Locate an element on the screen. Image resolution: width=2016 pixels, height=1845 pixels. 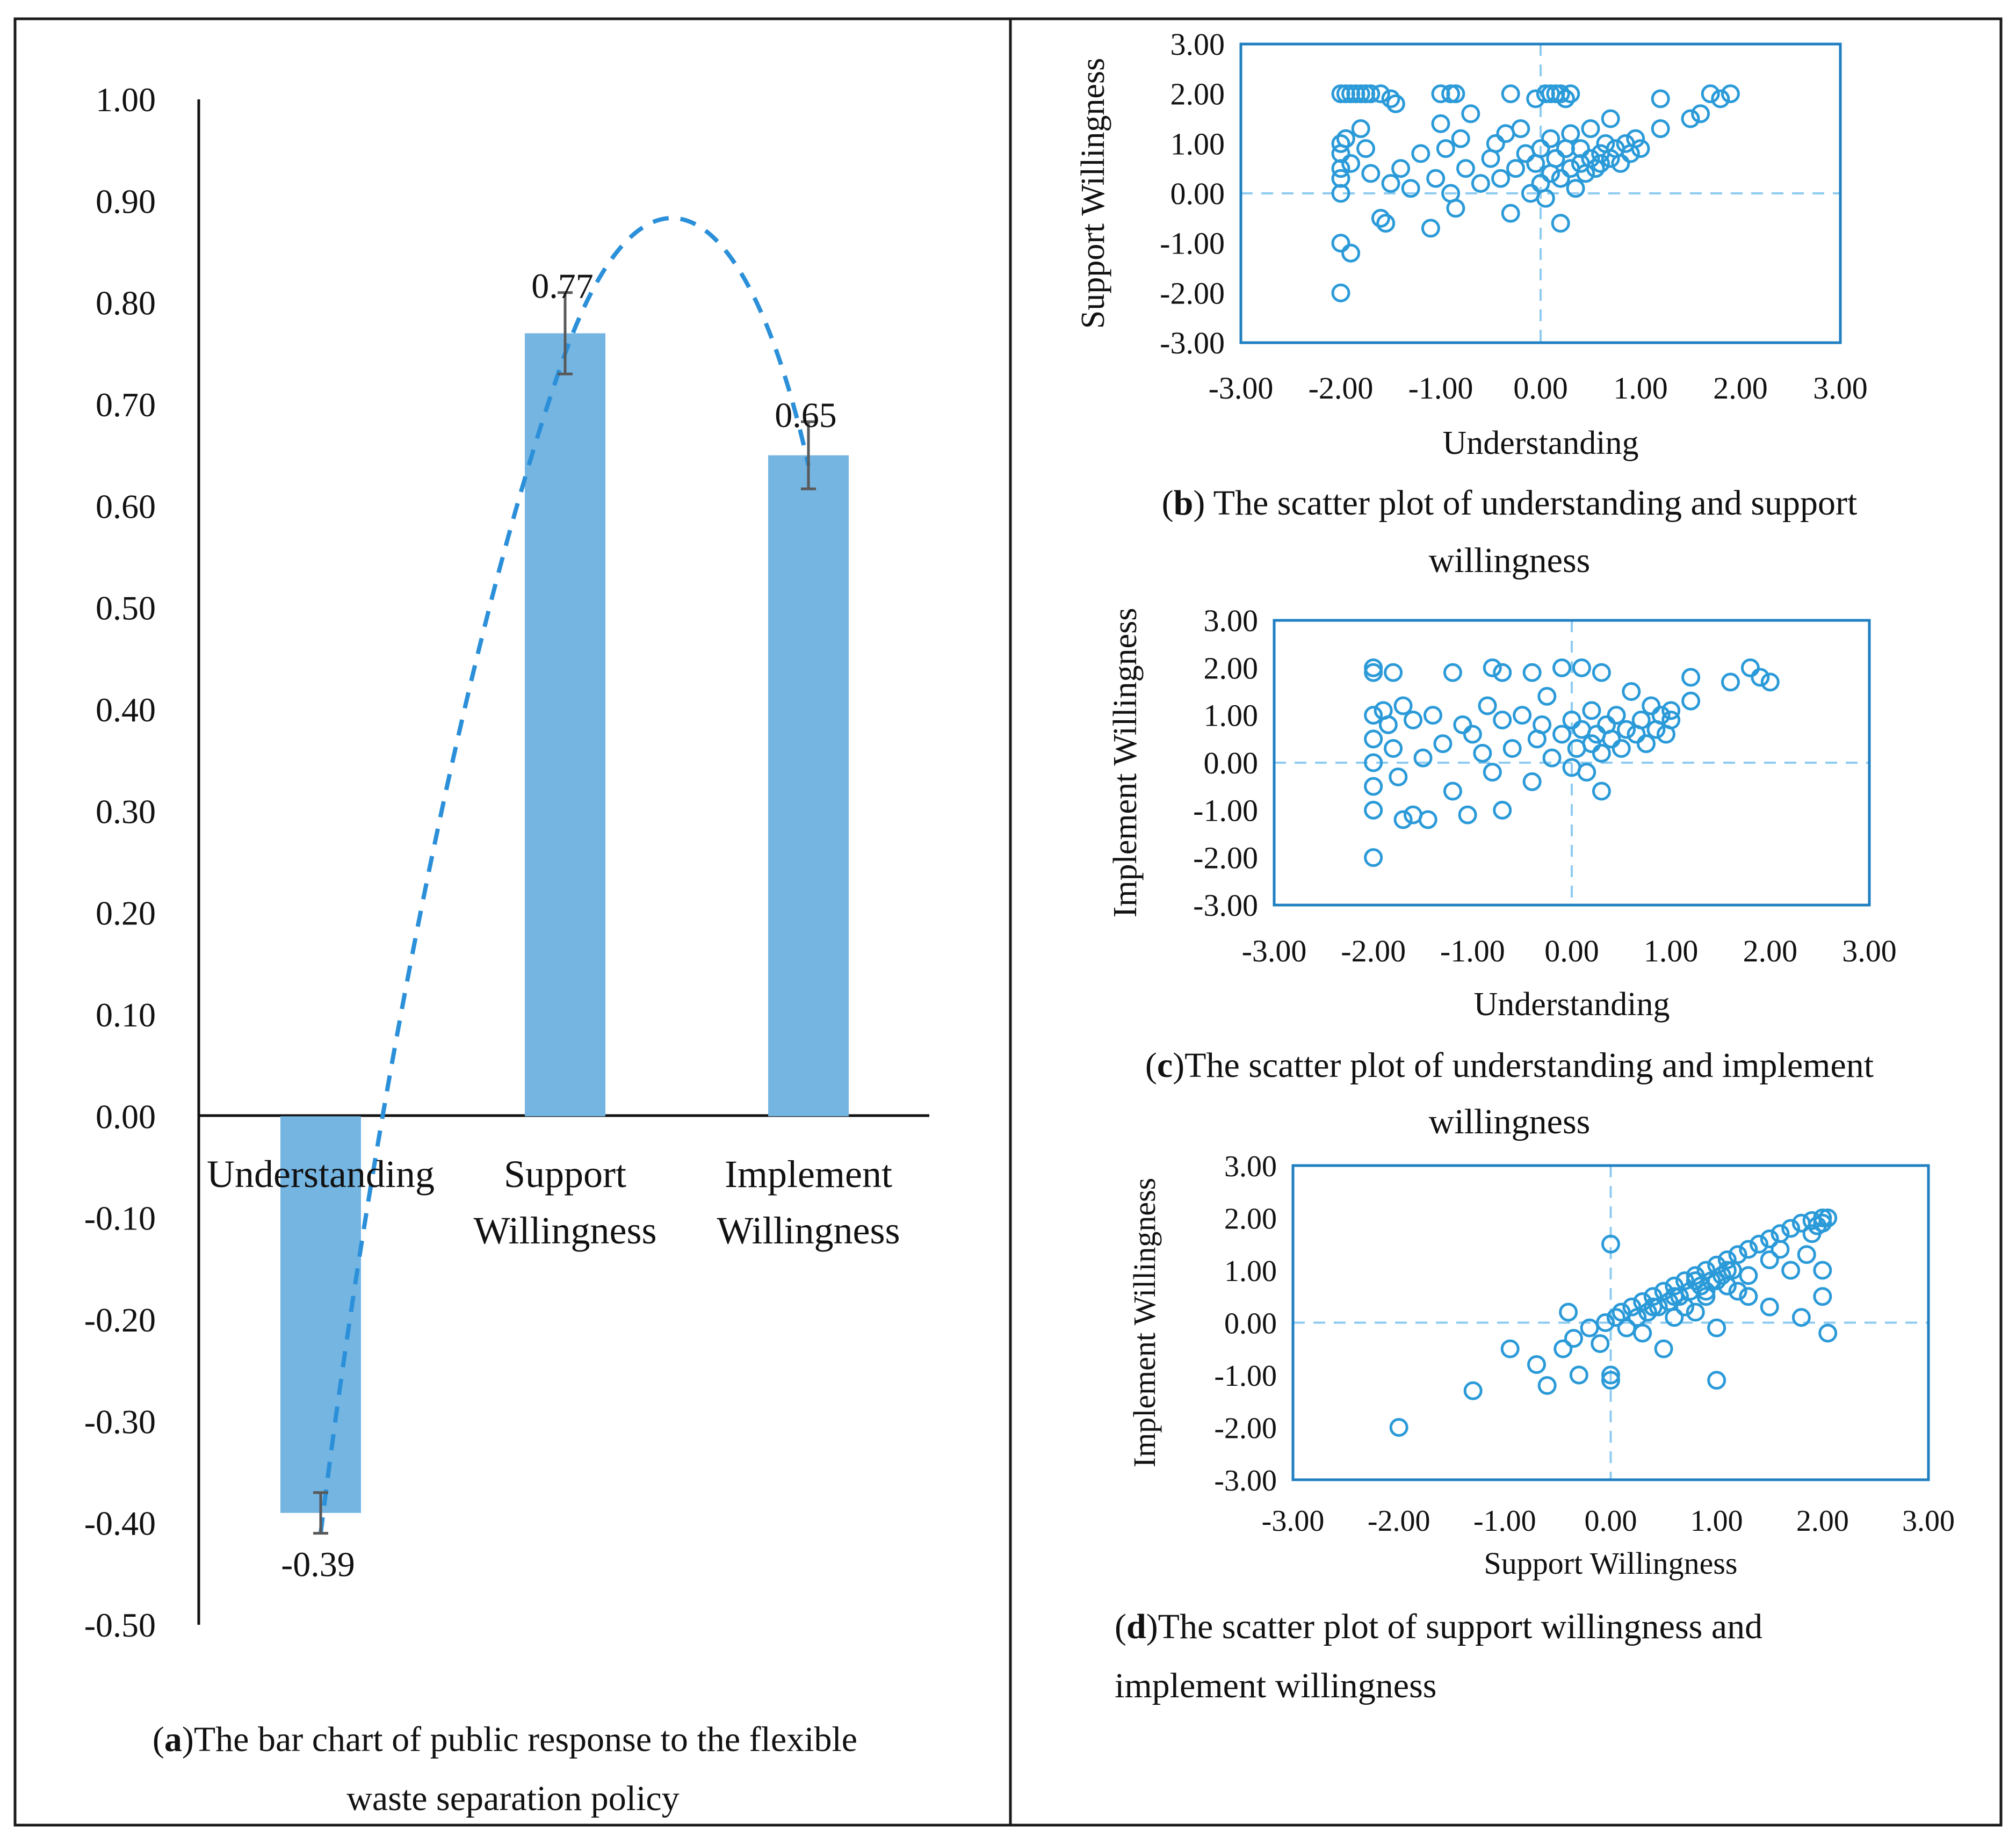
x-axis-label: Support Willingness is located at coordinates (1611, 1564).